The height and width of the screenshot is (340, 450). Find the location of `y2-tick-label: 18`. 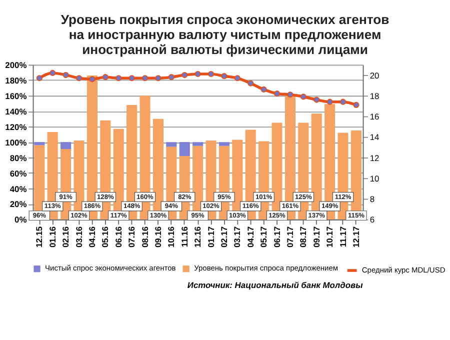

y2-tick-label: 18 is located at coordinates (375, 95).